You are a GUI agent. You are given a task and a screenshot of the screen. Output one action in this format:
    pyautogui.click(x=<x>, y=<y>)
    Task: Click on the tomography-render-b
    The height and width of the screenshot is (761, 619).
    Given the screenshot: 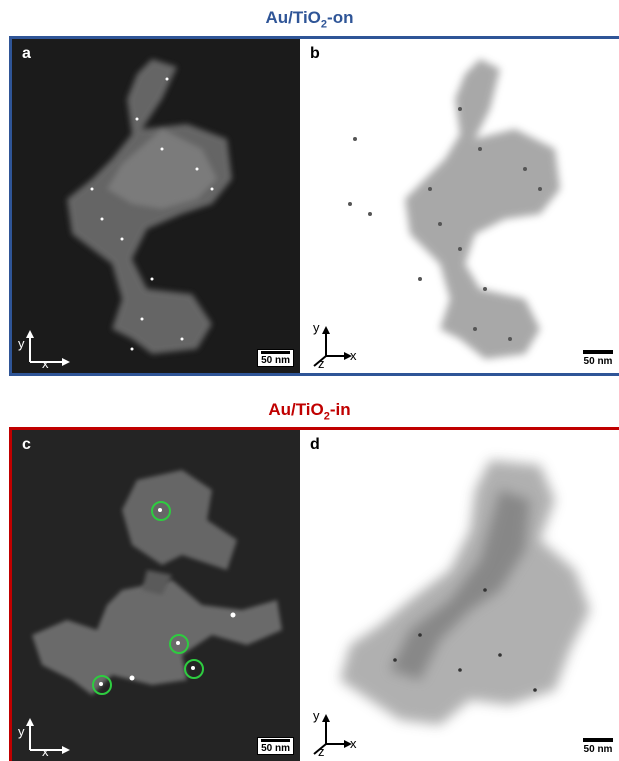 What is the action you would take?
    pyautogui.click(x=454, y=209)
    